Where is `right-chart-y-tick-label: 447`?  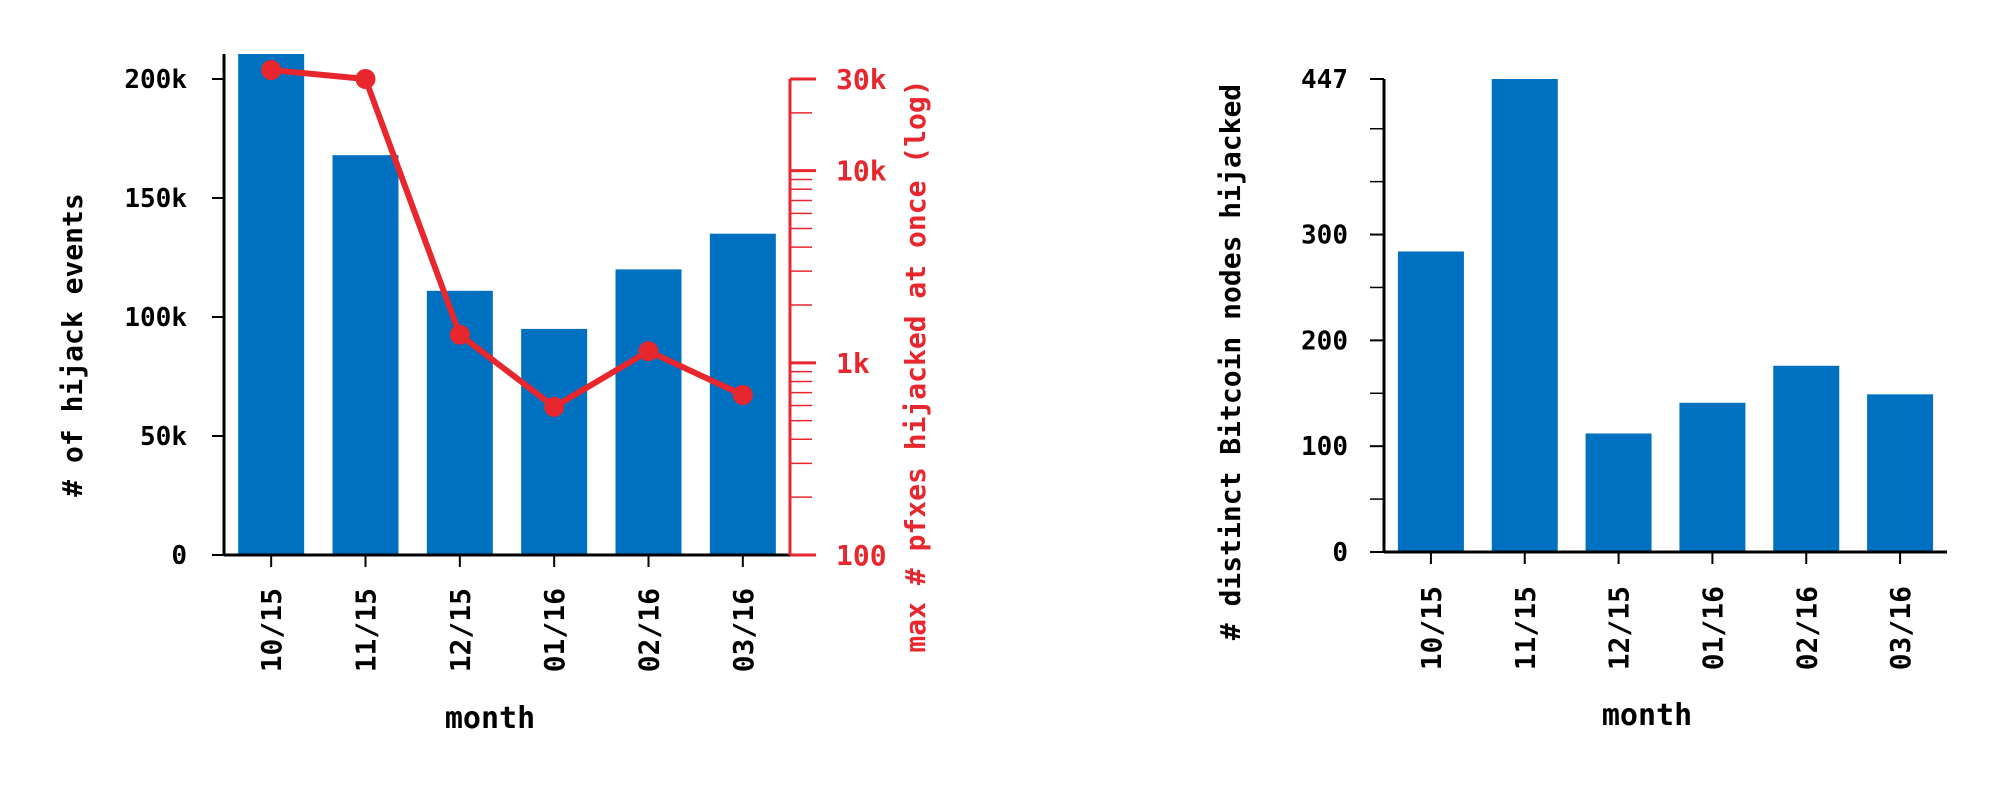 right-chart-y-tick-label: 447 is located at coordinates (1324, 80).